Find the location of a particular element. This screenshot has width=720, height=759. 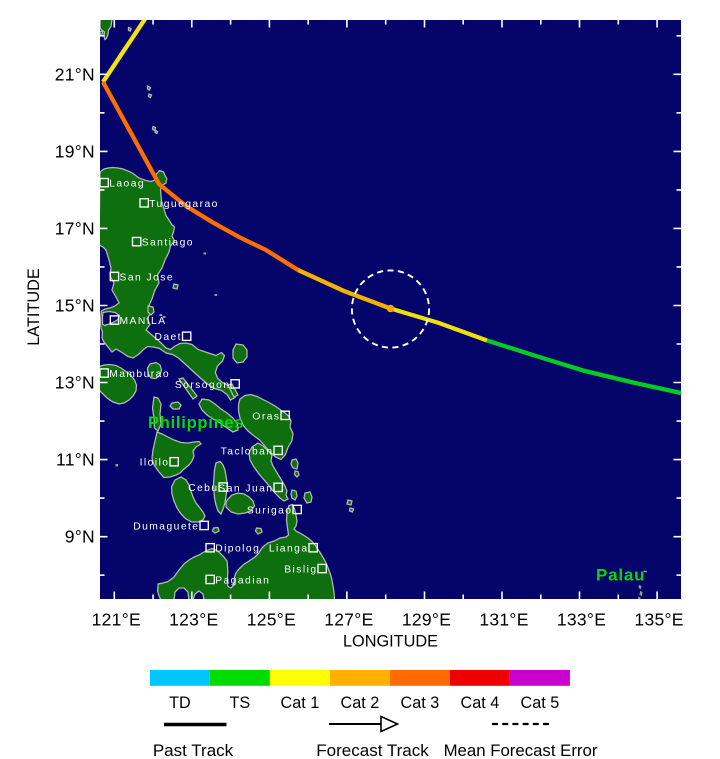

svg-text: San Jose is located at coordinates (147, 277).